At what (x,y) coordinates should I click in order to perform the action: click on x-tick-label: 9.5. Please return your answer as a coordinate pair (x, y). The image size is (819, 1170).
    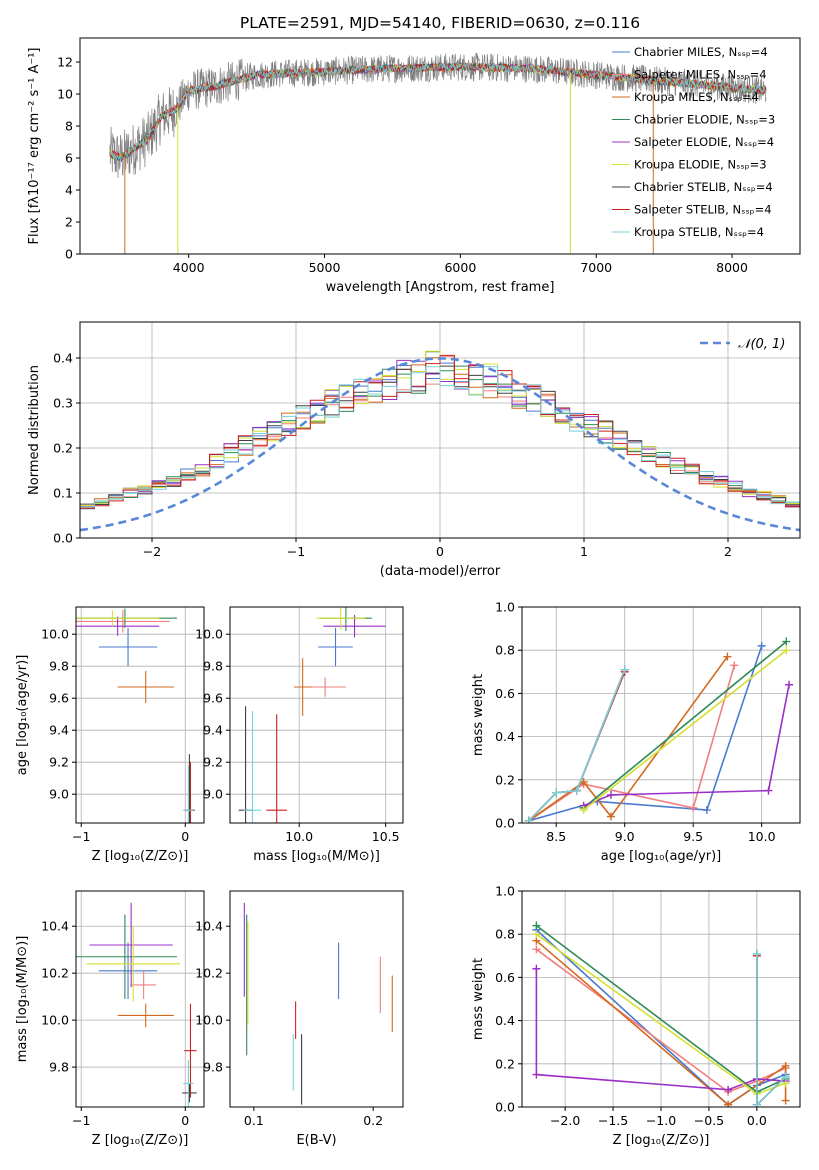
    Looking at the image, I should click on (693, 836).